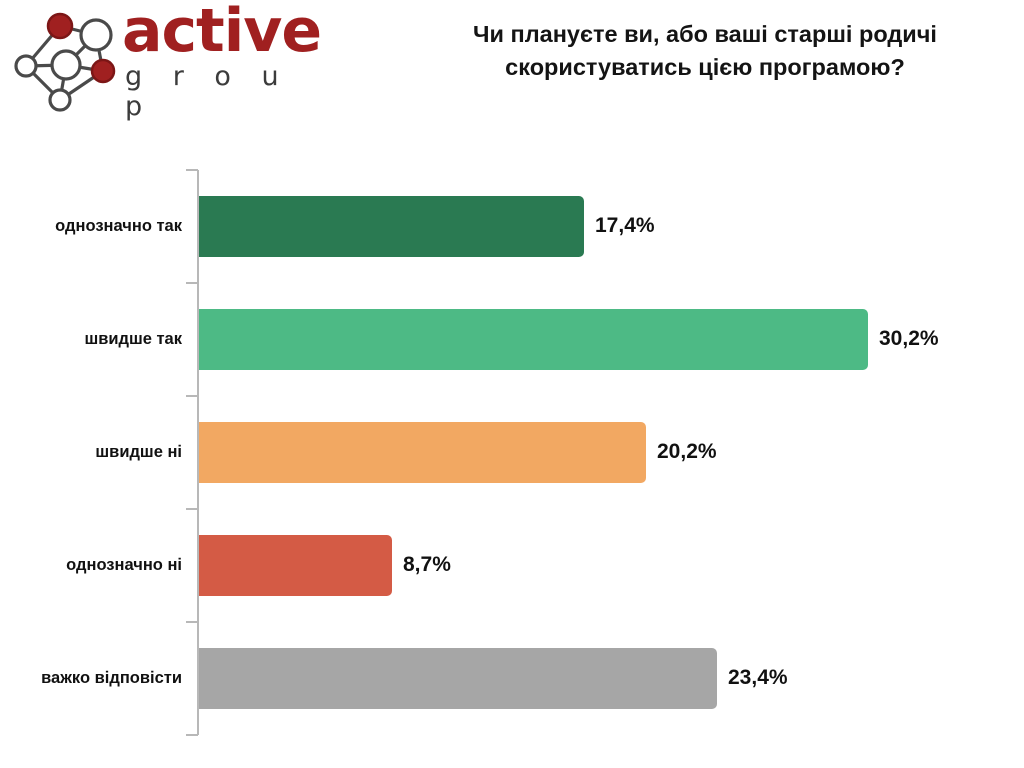  I want to click on value-label: 8,7%, so click(427, 564).